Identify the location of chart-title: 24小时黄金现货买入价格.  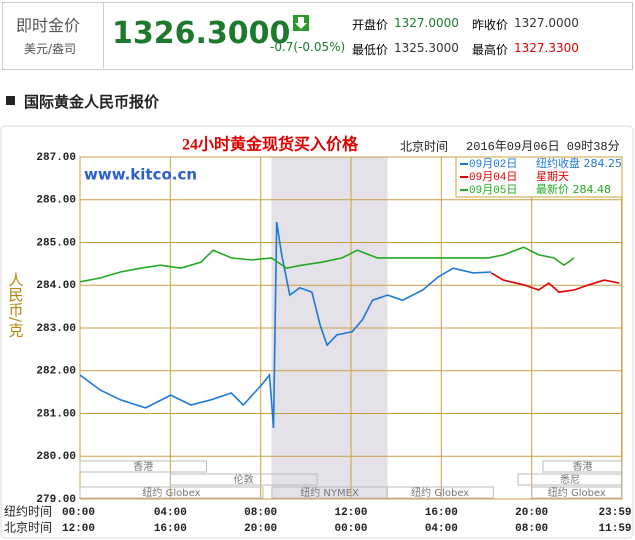
(270, 144).